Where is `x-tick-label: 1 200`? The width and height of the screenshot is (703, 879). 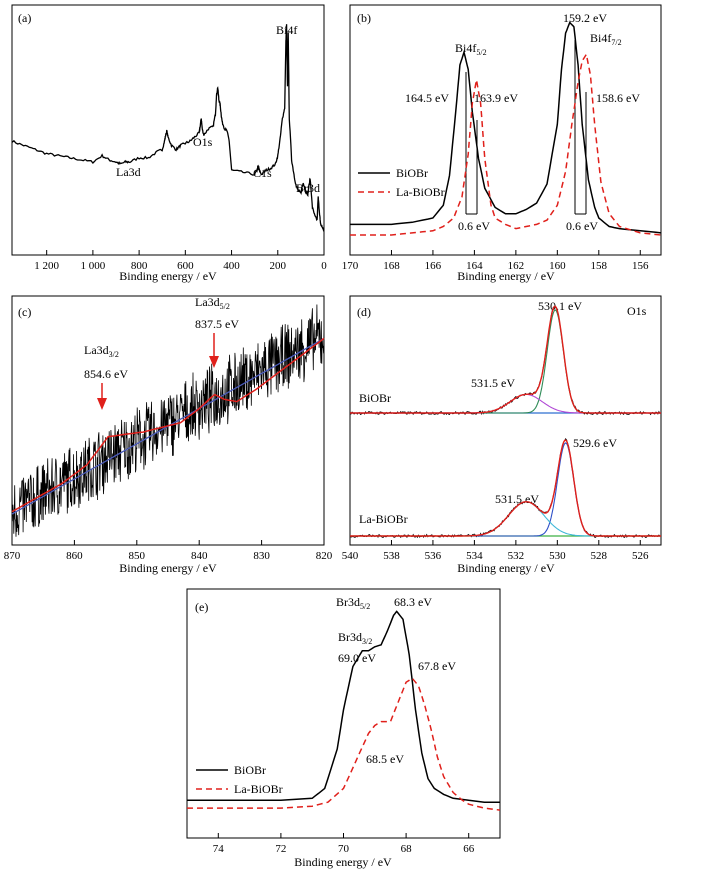
x-tick-label: 1 200 is located at coordinates (46, 266).